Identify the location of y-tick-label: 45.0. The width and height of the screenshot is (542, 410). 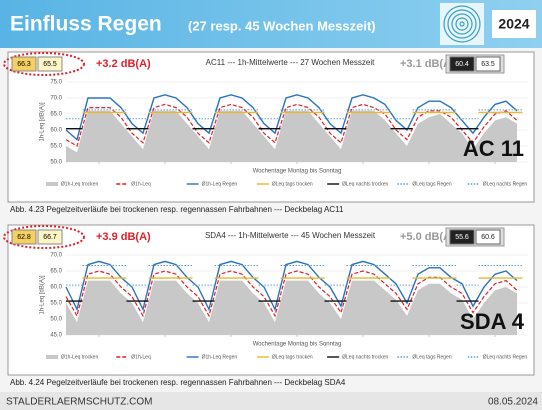
(56, 336).